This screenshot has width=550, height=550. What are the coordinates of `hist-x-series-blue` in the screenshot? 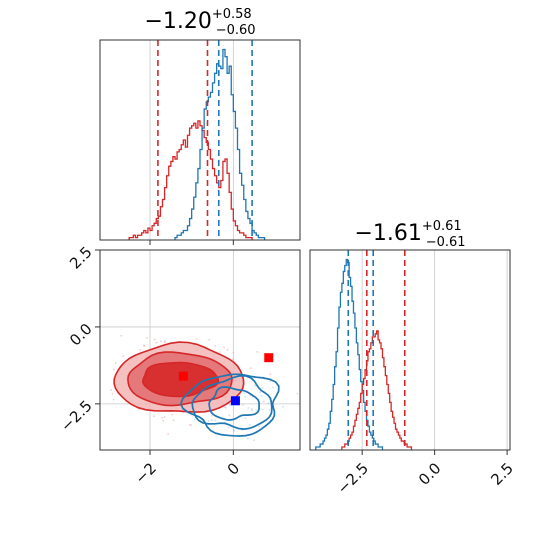 It's located at (220, 144).